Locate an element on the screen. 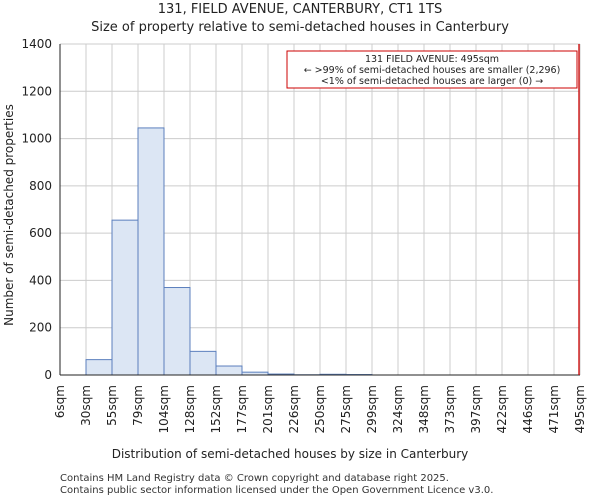  annotation-line: 131 FIELD AVENUE: 495sqm is located at coordinates (432, 59).